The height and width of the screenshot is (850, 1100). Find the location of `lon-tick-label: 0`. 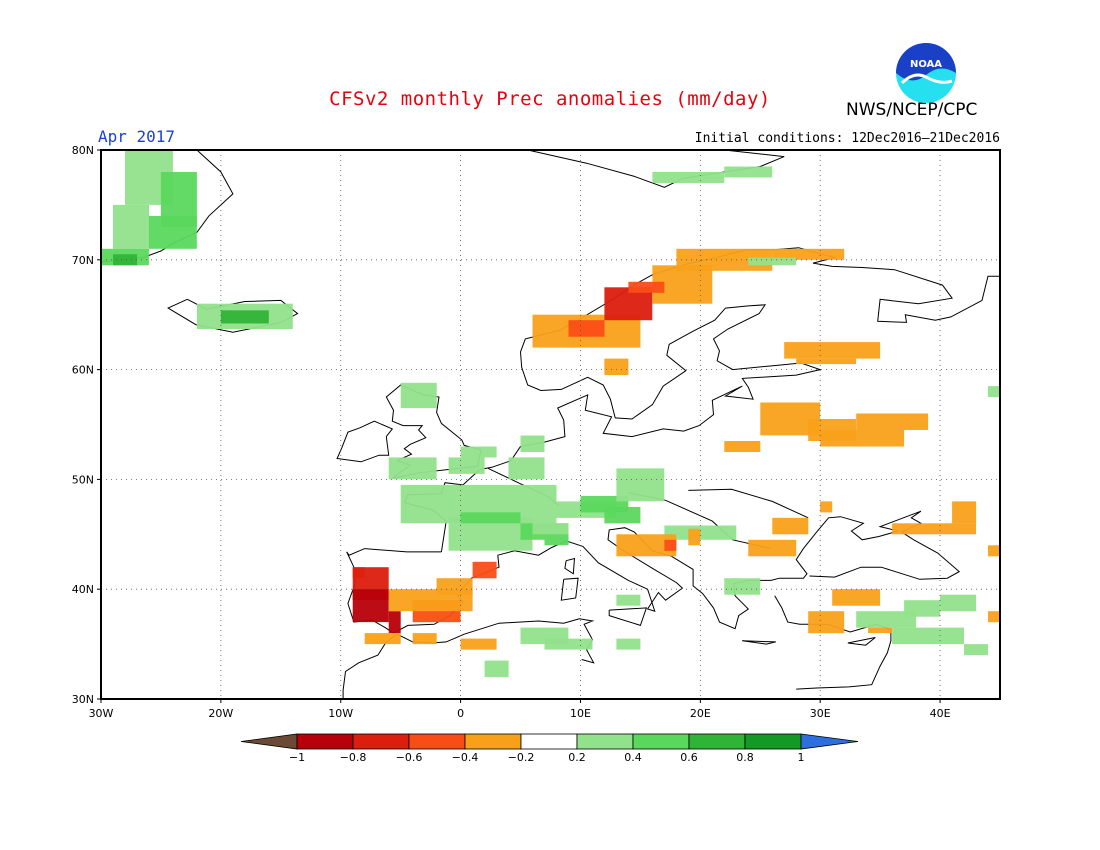

lon-tick-label: 0 is located at coordinates (460, 713).